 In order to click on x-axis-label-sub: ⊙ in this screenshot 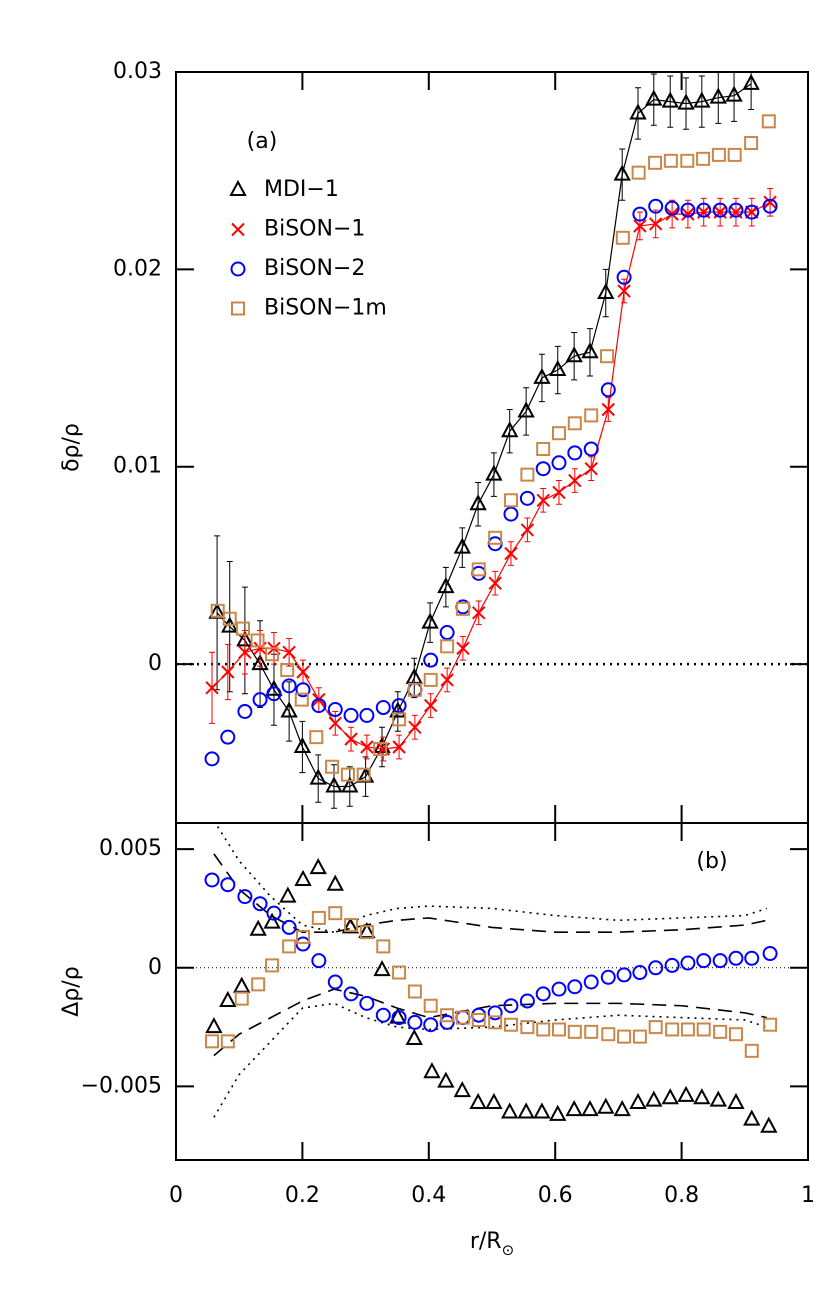, I will do `click(508, 1250)`.